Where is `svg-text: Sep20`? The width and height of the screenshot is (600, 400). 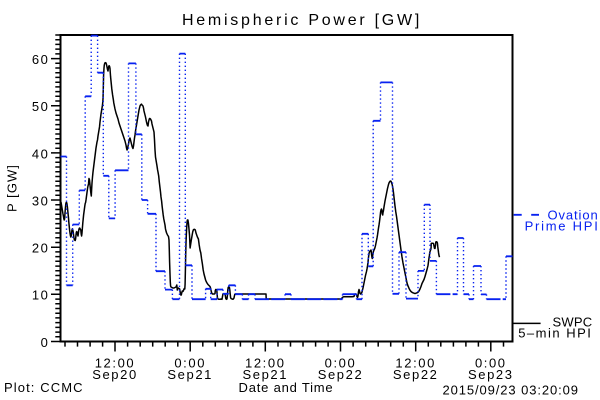 svg-text: Sep20 is located at coordinates (115, 374).